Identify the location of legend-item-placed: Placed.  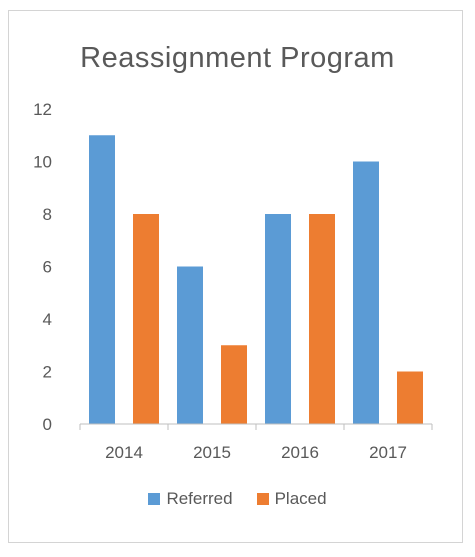
(291, 499).